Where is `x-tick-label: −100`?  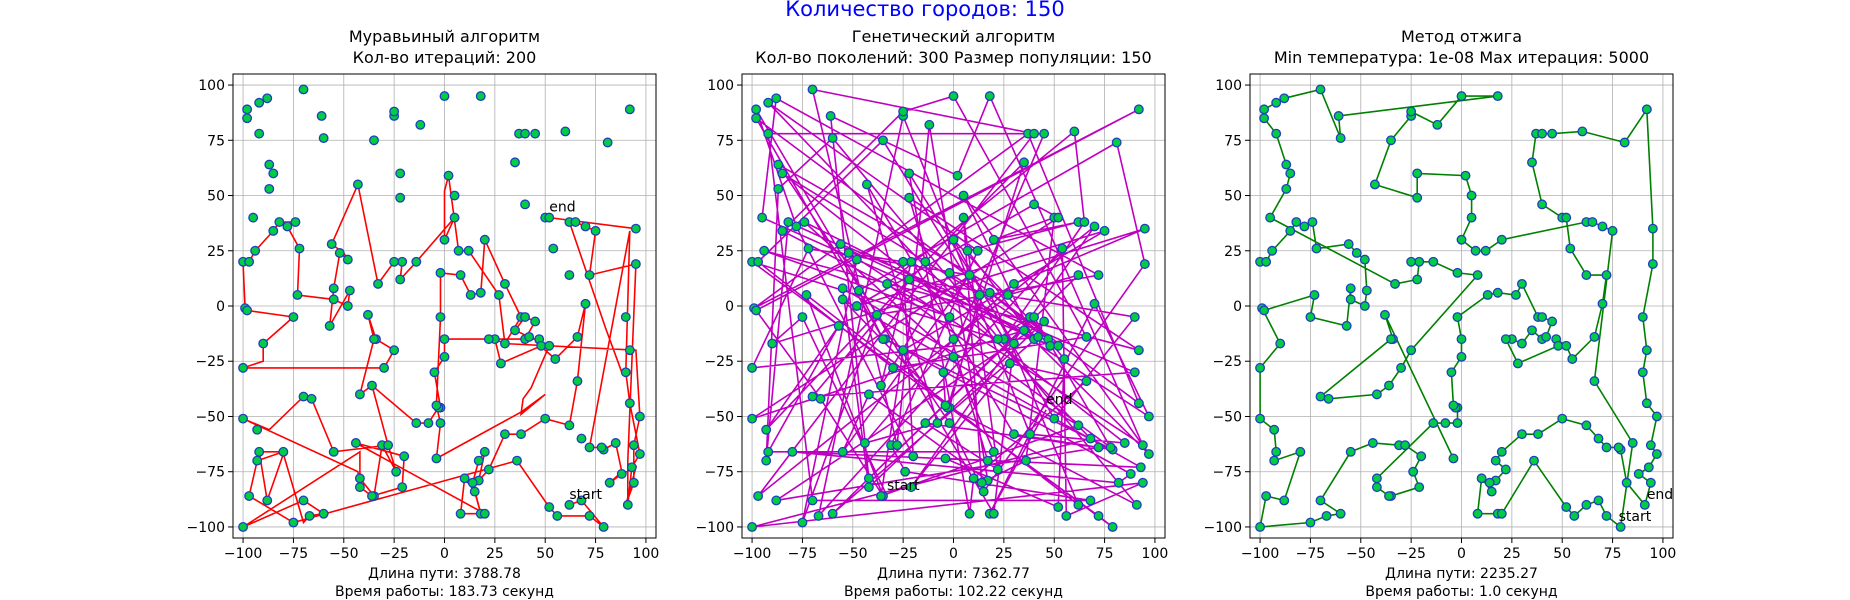 x-tick-label: −100 is located at coordinates (752, 554).